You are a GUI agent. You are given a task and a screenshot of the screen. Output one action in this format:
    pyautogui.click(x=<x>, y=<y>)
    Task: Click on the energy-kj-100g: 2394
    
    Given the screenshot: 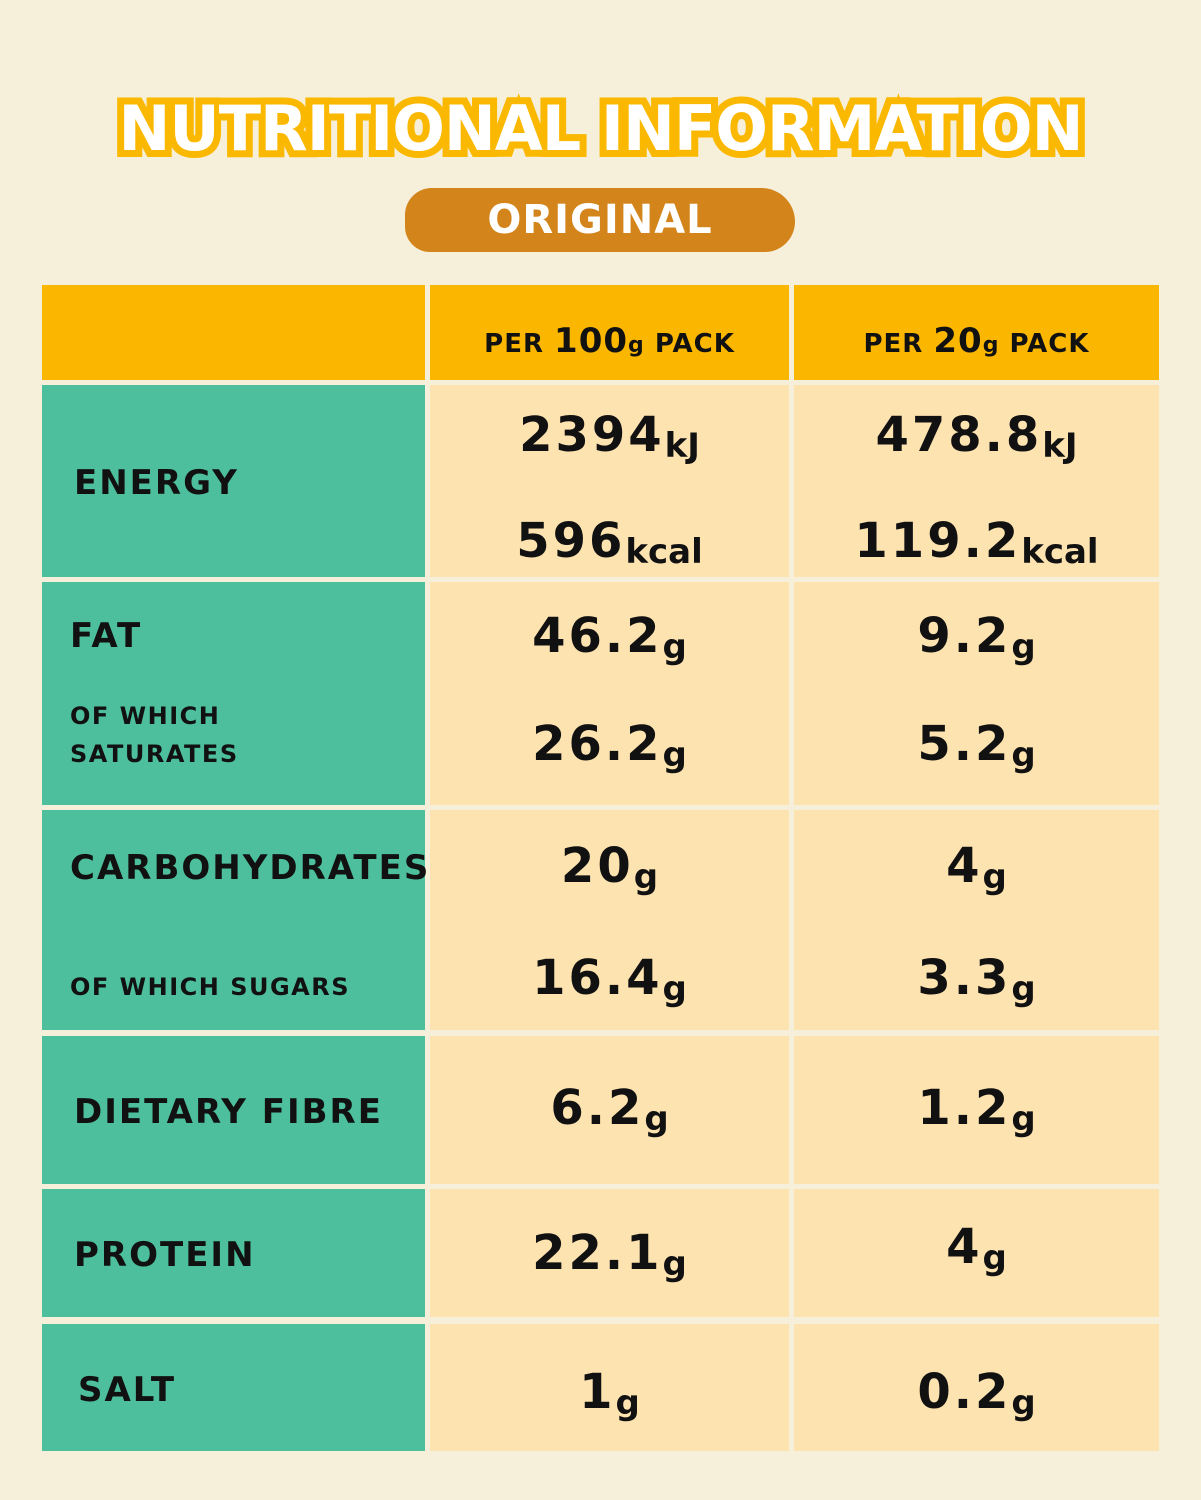 What is the action you would take?
    pyautogui.click(x=592, y=435)
    